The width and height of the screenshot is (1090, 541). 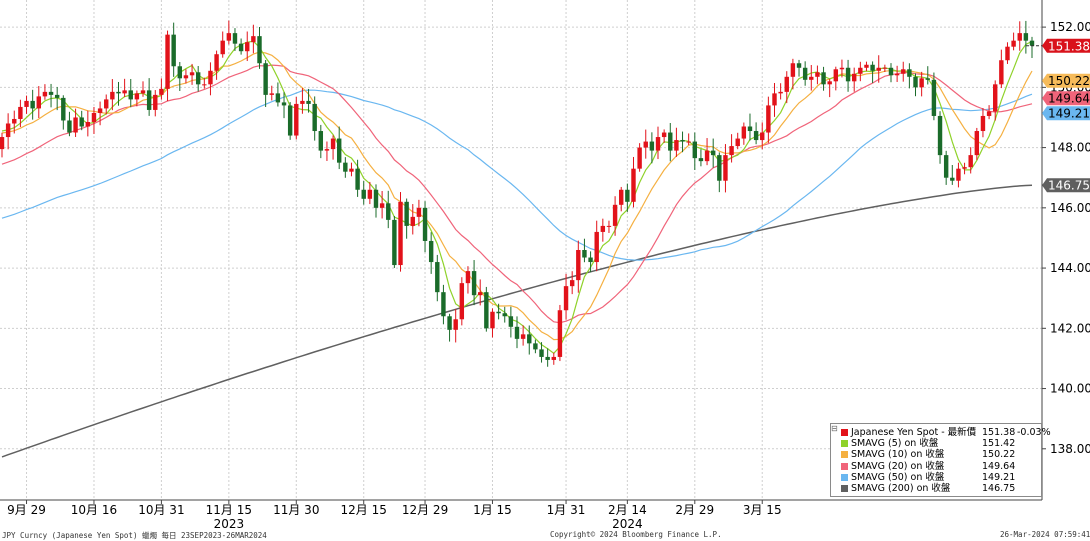 I want to click on y-tick-label: 138.00, so click(x=1070, y=449).